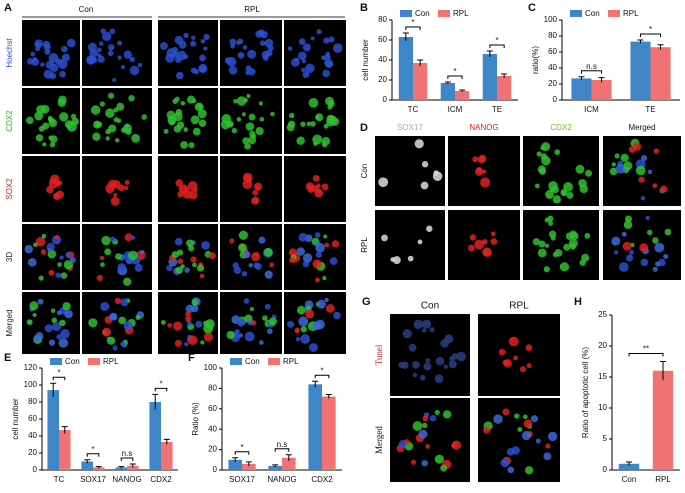 This screenshot has width=685, height=493. What do you see at coordinates (252, 9) in the screenshot?
I see `column-label: RPL` at bounding box center [252, 9].